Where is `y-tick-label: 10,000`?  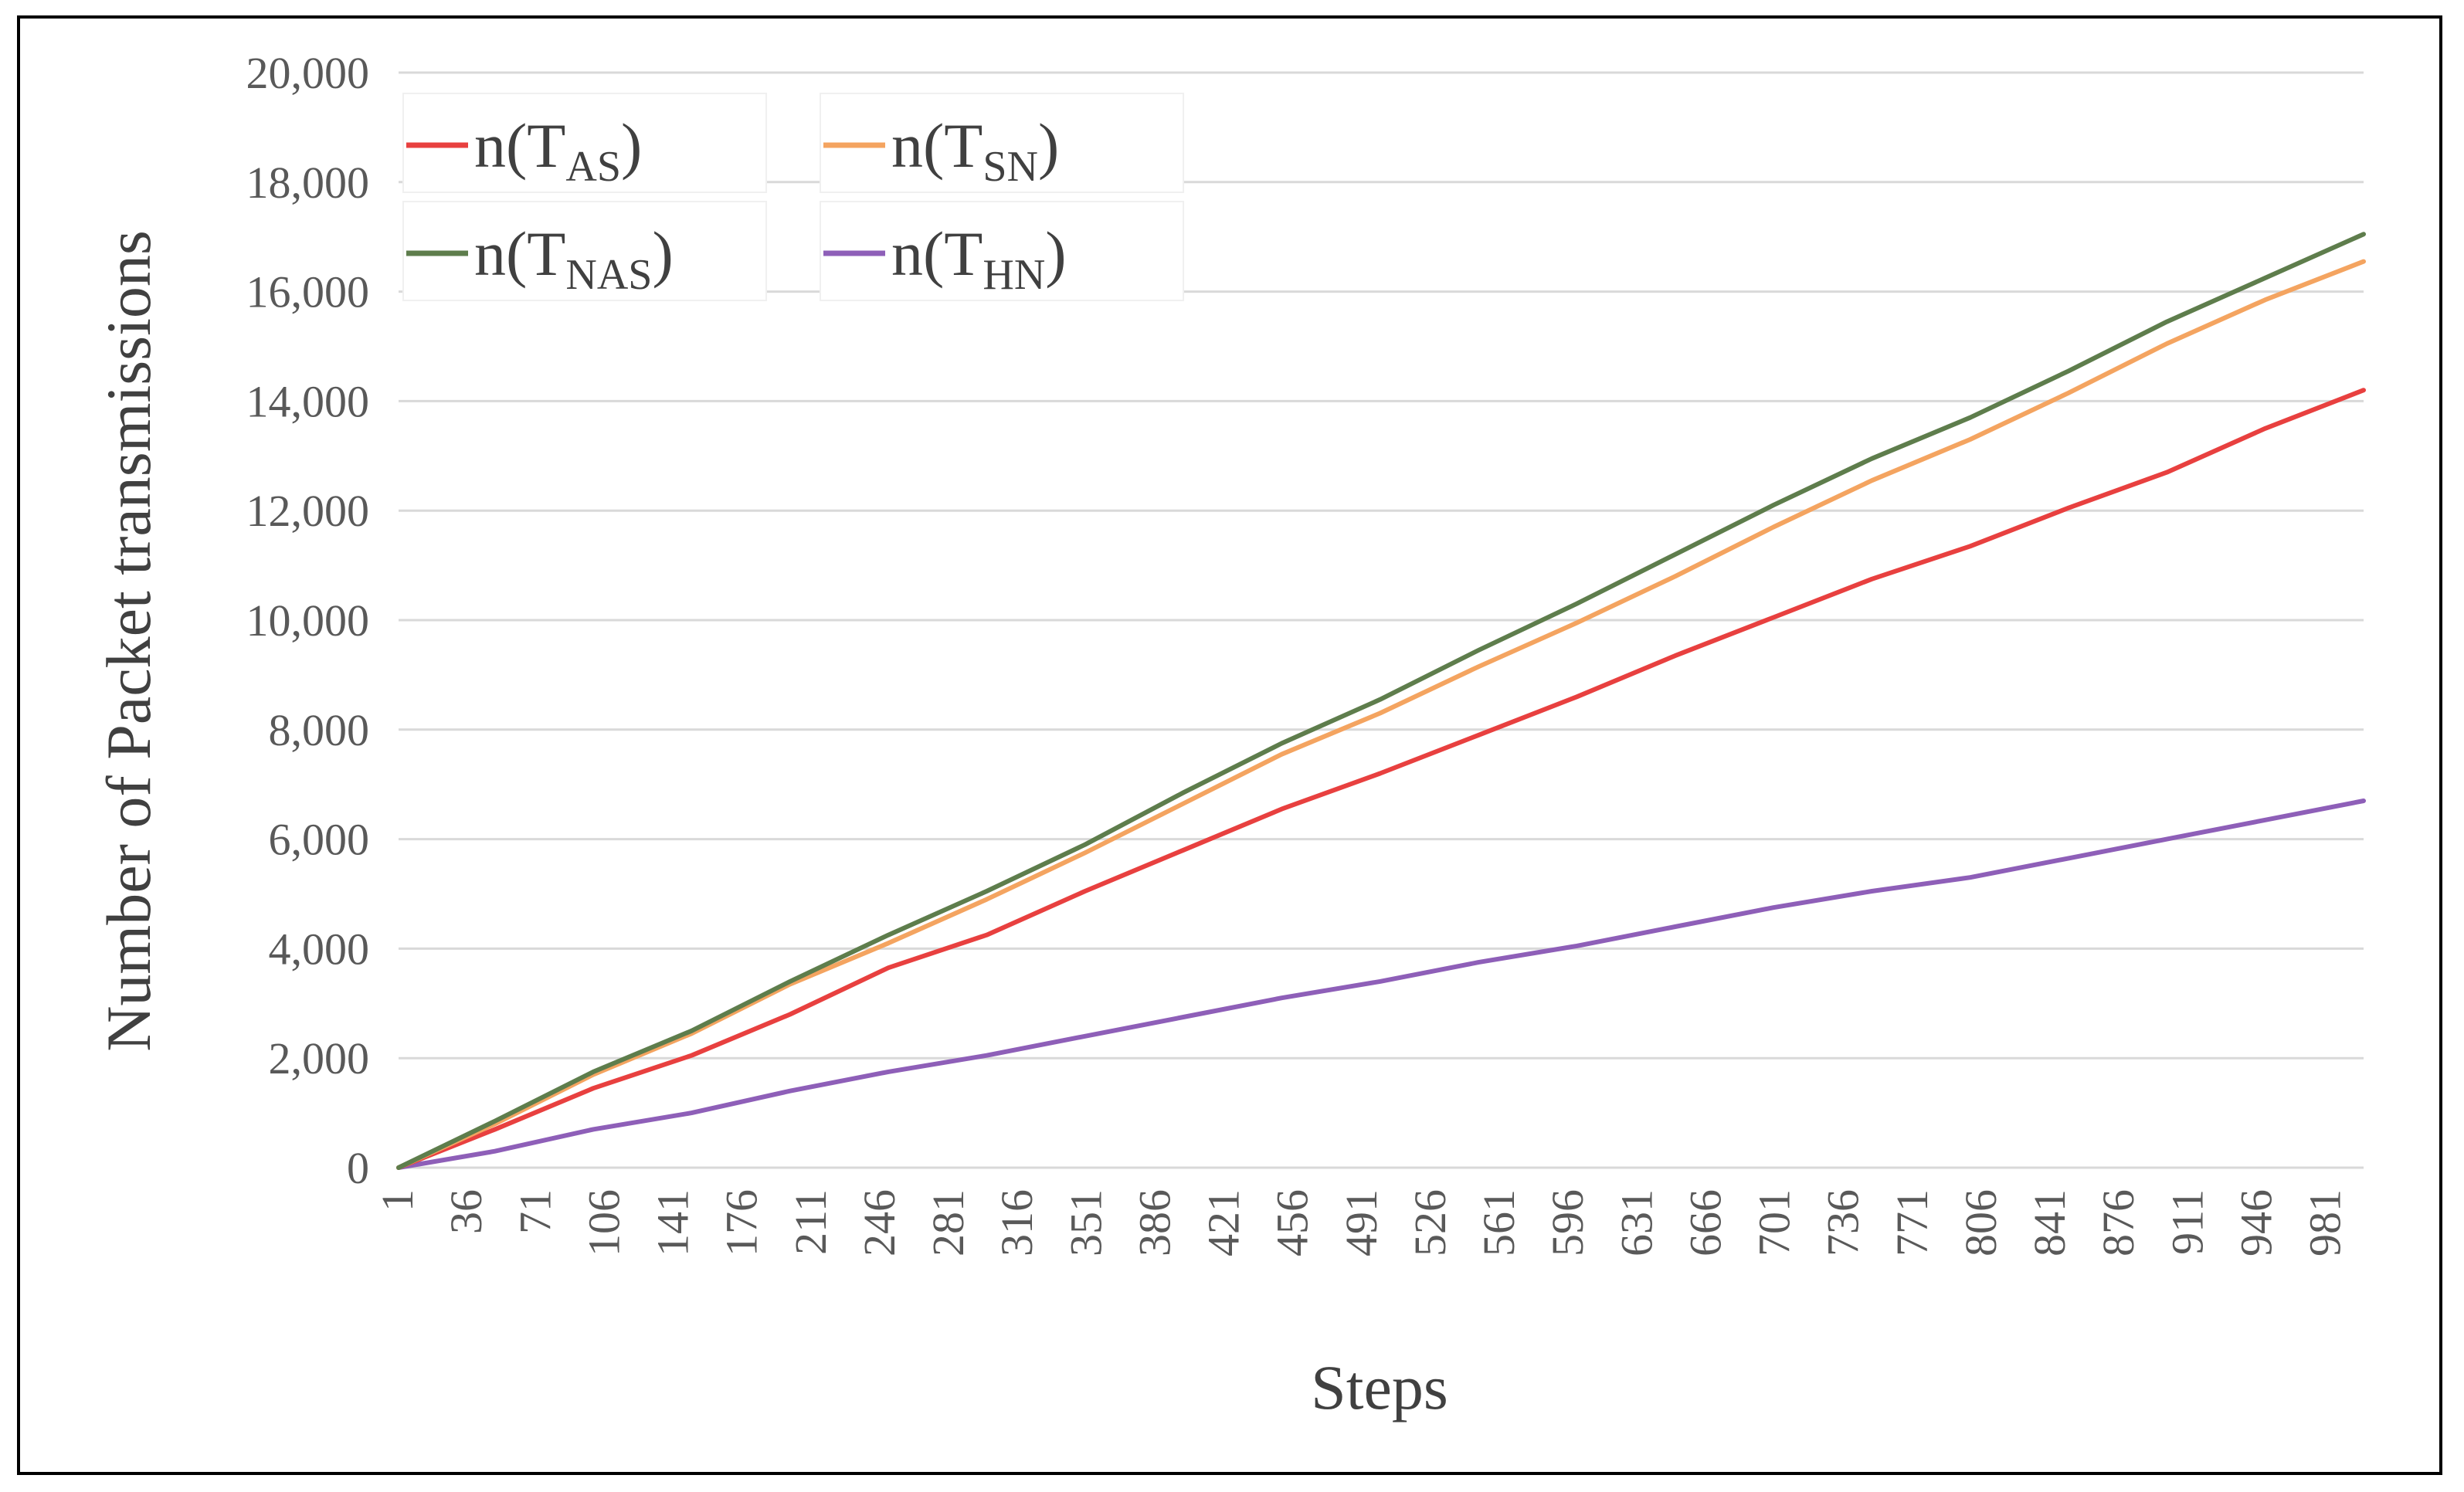 y-tick-label: 10,000 is located at coordinates (308, 621).